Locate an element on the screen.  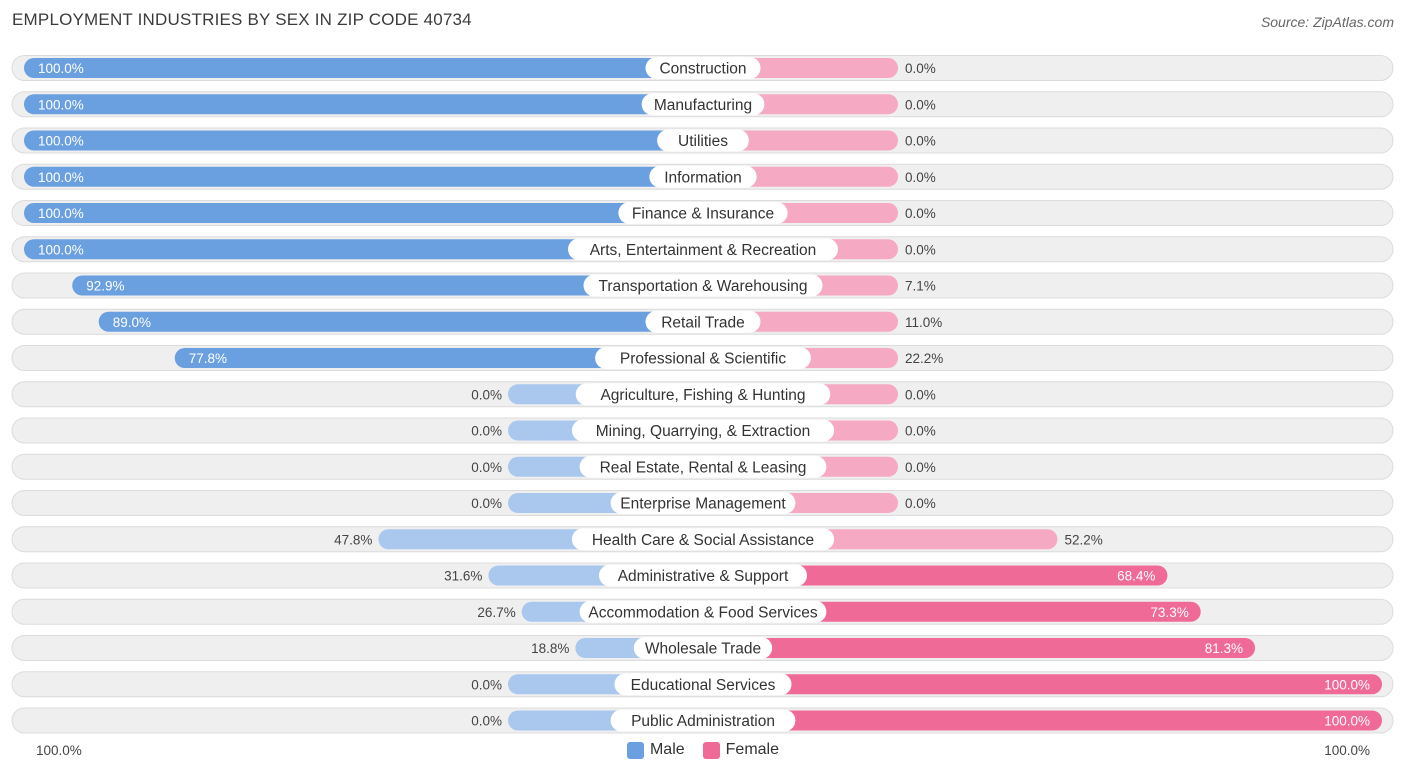
value-label-male: 26.7% is located at coordinates (496, 612).